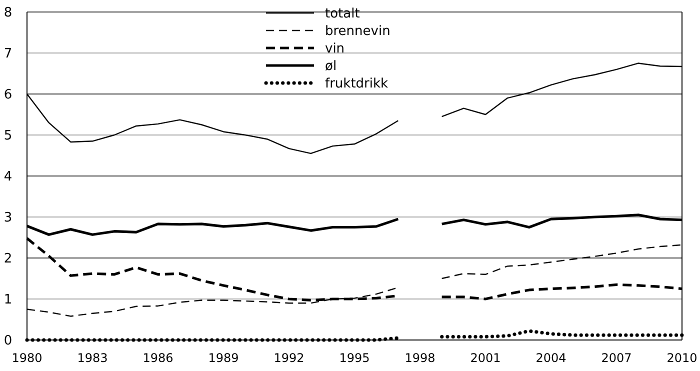 Image resolution: width=700 pixels, height=371 pixels. Describe the element at coordinates (8, 177) in the screenshot. I see `y-tick-label: 4` at that location.